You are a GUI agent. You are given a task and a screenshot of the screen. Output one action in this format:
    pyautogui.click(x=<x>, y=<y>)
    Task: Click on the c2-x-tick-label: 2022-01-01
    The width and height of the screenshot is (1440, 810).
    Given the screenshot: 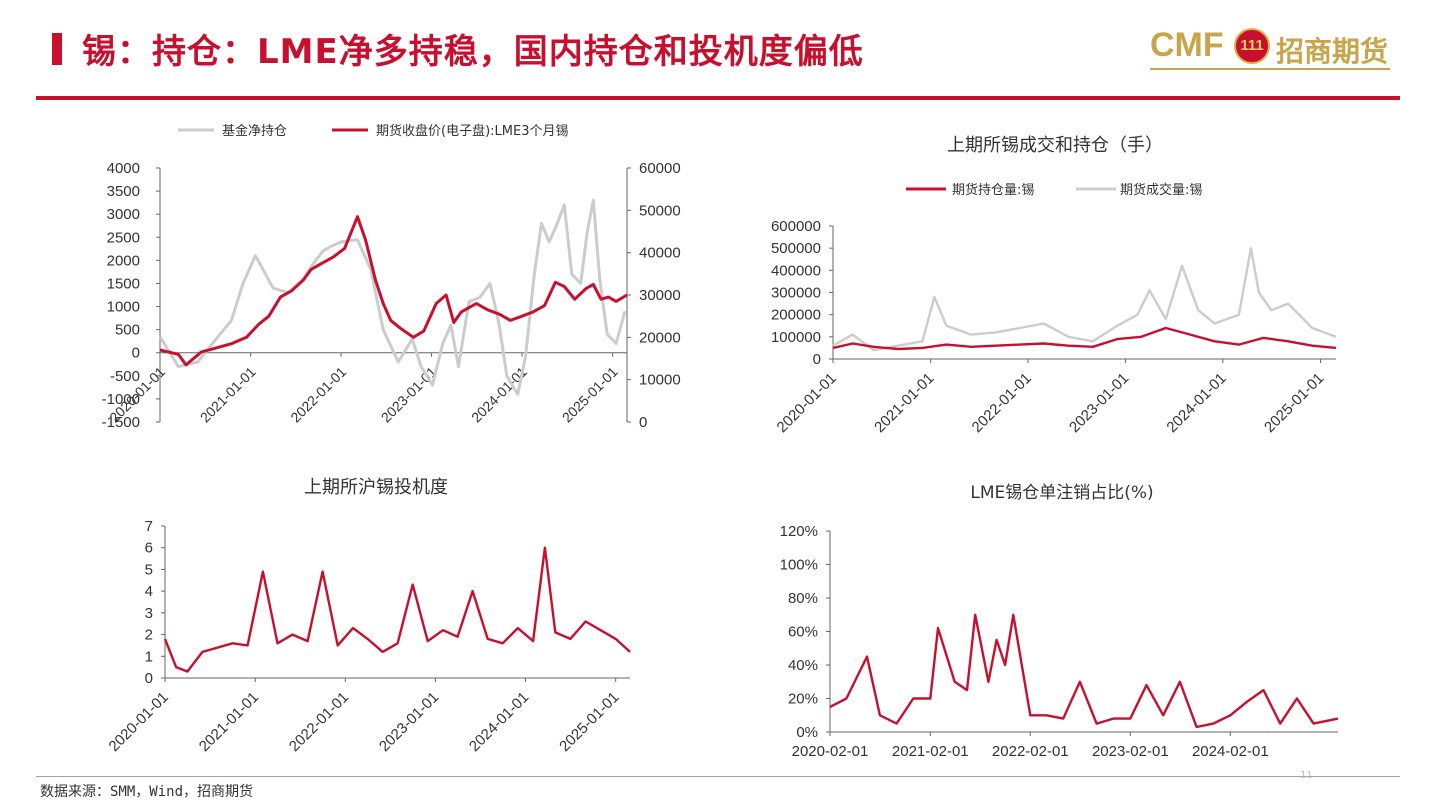 What is the action you would take?
    pyautogui.click(x=1002, y=403)
    